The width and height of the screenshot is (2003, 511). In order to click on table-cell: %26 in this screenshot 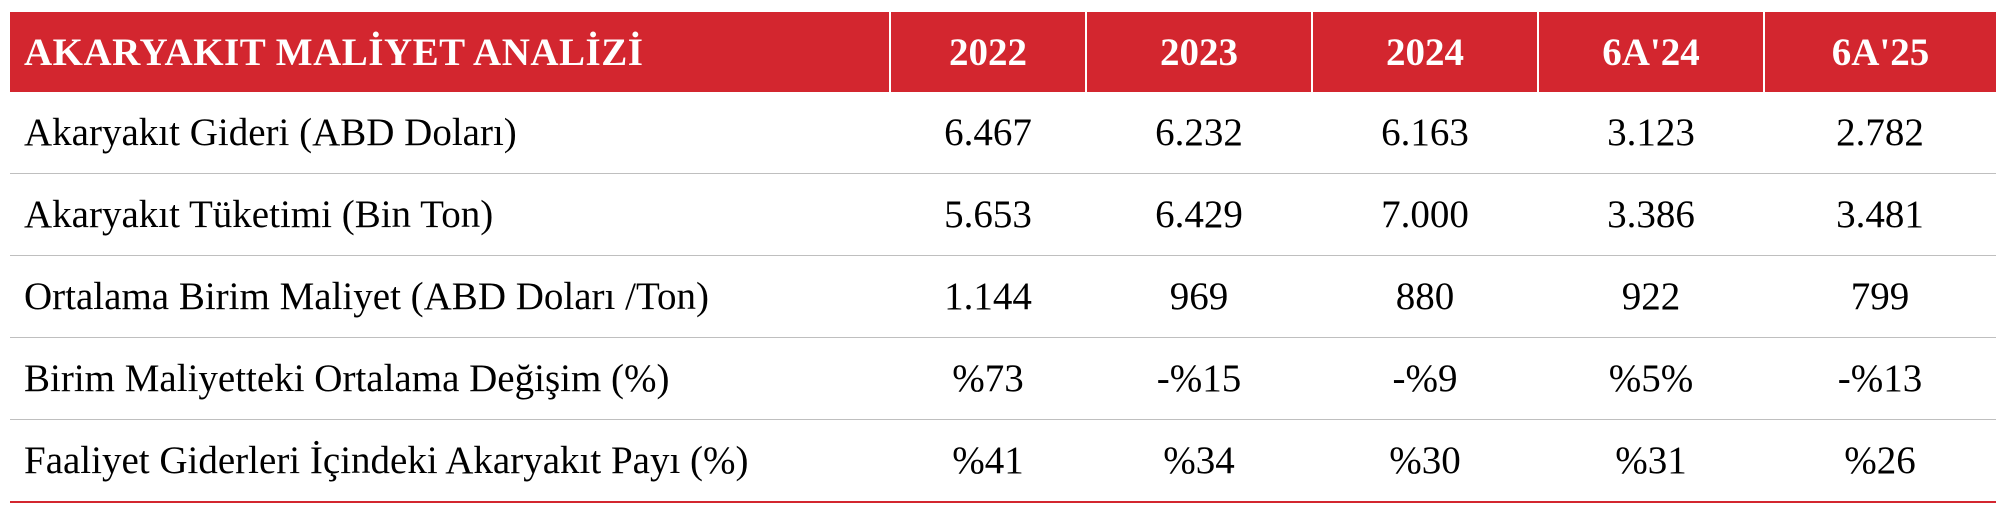, I will do `click(1880, 461)`.